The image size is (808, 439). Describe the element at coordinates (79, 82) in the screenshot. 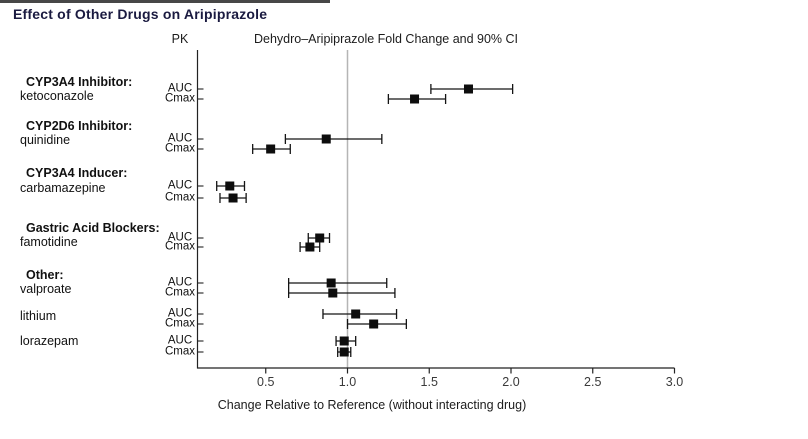

I see `category-label: CYP3A4 Inhibitor:` at that location.